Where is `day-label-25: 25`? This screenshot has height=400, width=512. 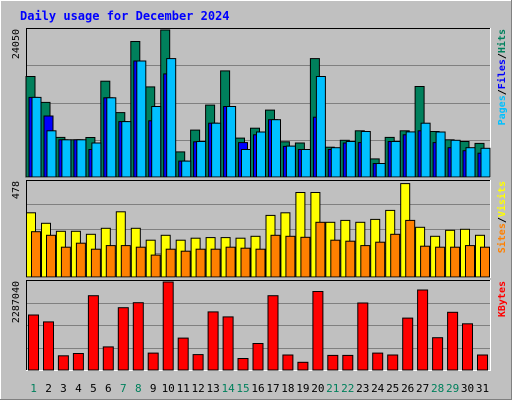 day-label-25: 25 is located at coordinates (392, 388).